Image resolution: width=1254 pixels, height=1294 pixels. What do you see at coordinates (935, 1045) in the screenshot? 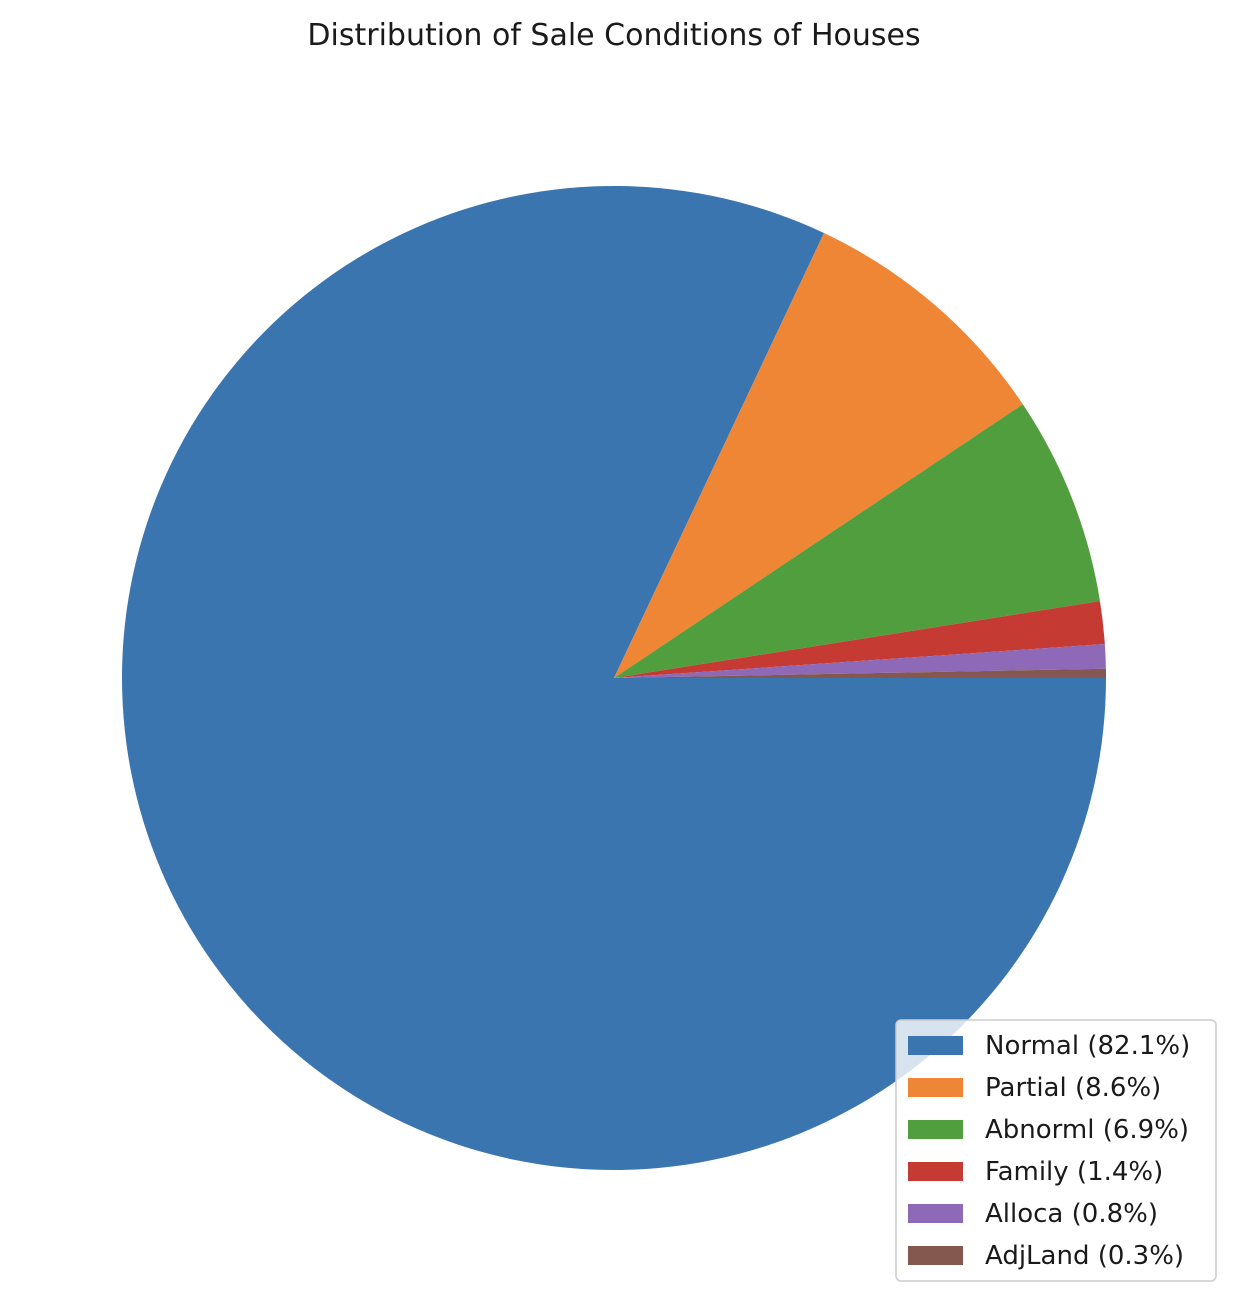
I see `legend-swatch-normal` at bounding box center [935, 1045].